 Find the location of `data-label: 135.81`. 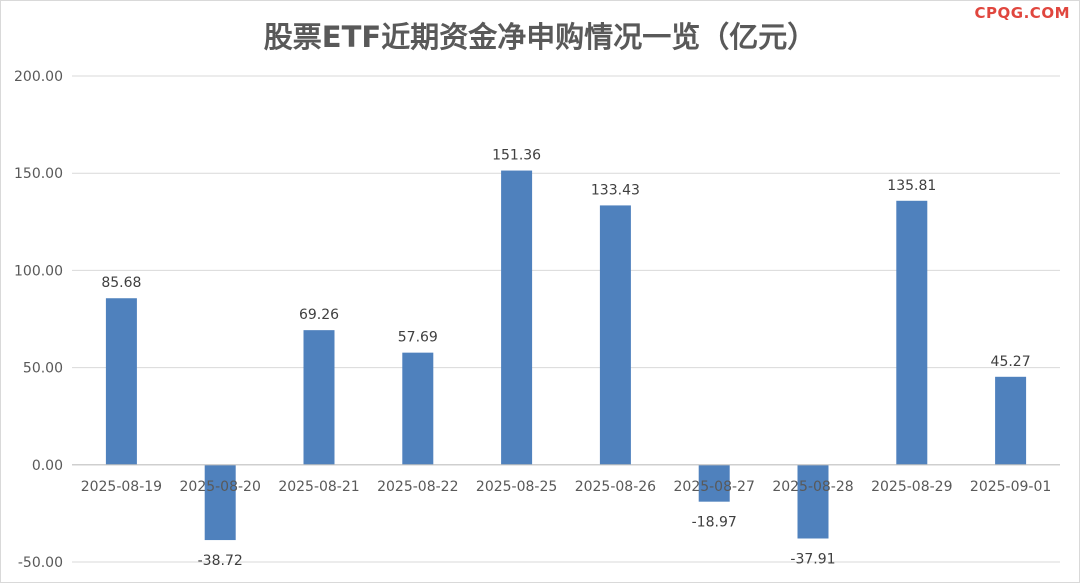

data-label: 135.81 is located at coordinates (911, 186).